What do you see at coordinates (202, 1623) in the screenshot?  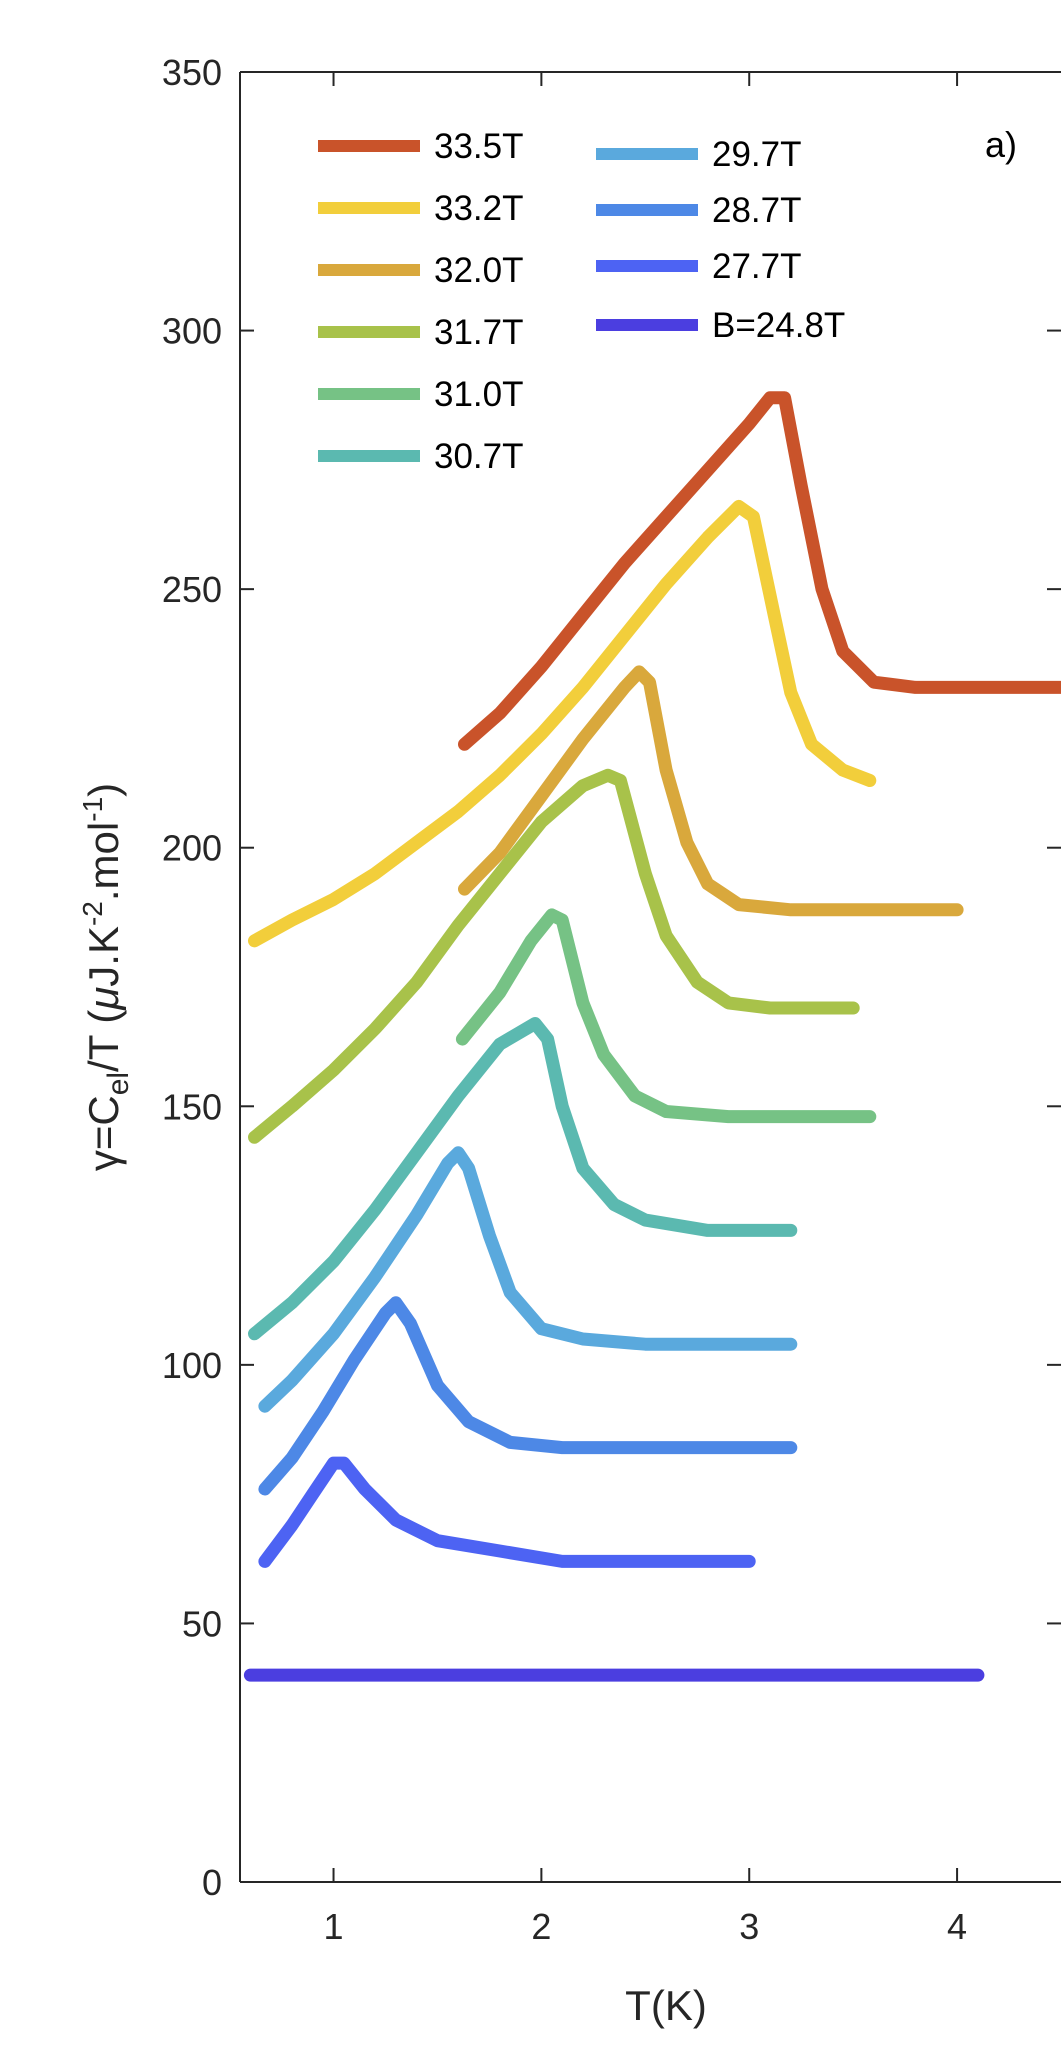 I see `y-tick-label: 50` at bounding box center [202, 1623].